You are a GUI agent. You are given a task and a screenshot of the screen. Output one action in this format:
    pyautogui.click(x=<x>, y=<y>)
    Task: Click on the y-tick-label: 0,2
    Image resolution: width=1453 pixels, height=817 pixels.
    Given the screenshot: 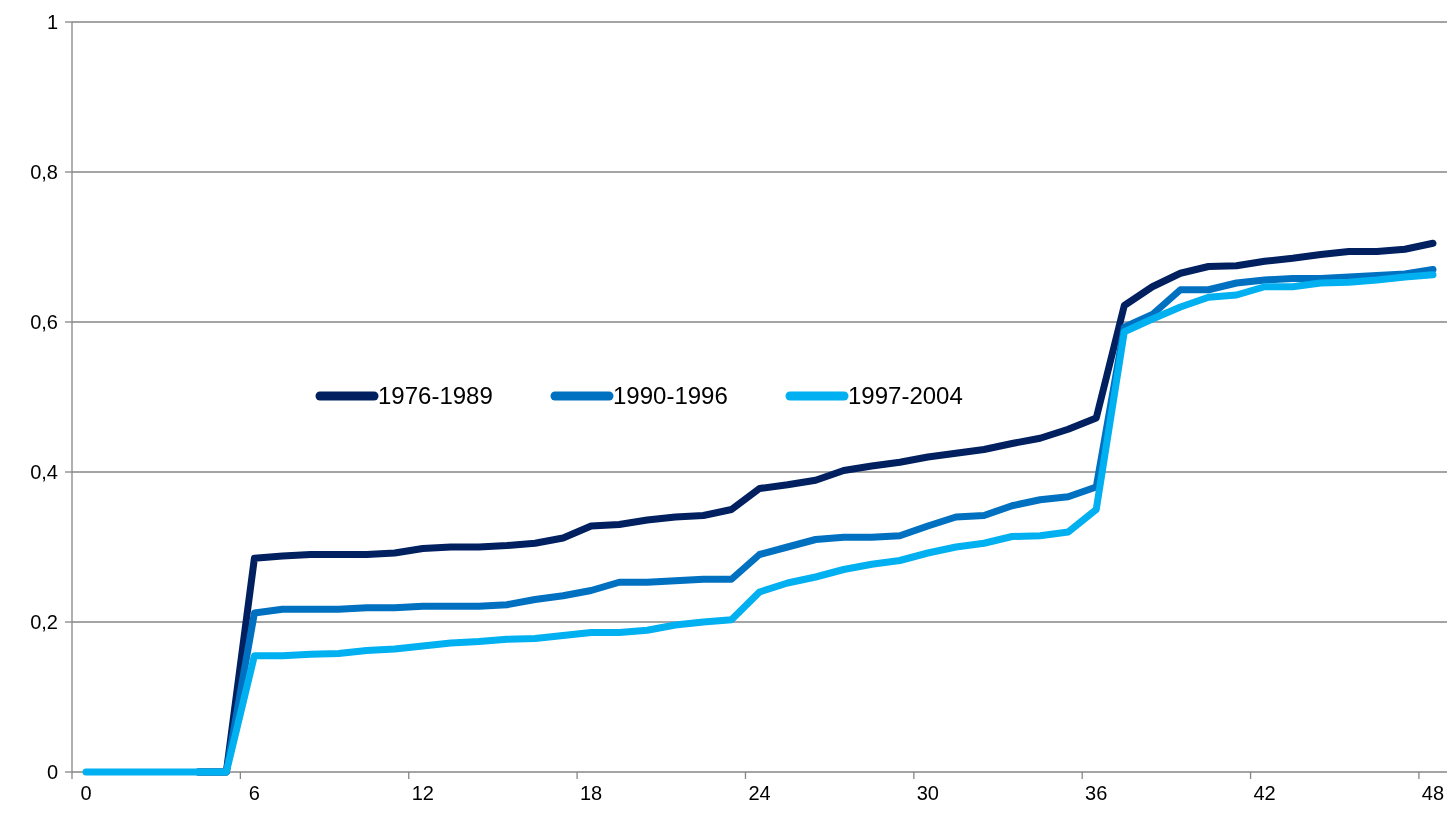 What is the action you would take?
    pyautogui.click(x=44, y=622)
    